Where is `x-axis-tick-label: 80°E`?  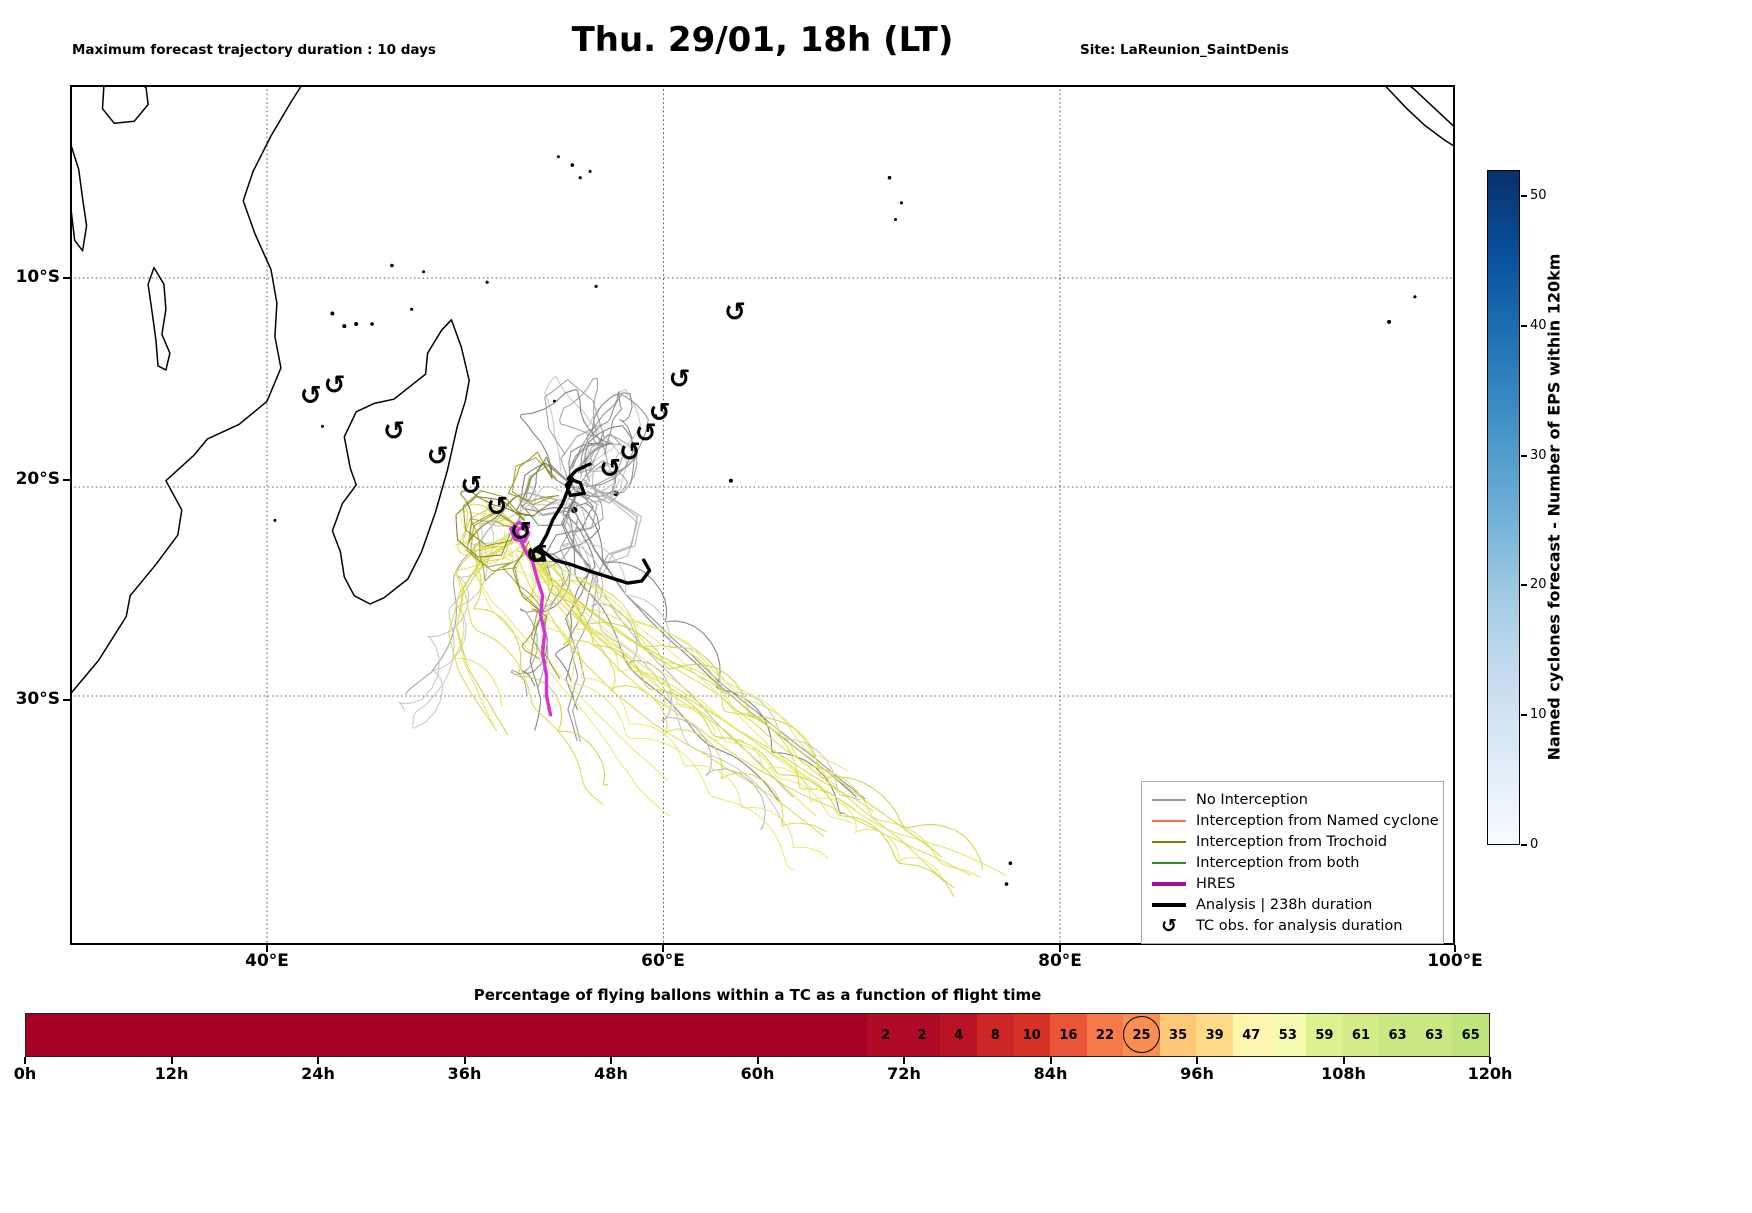
x-axis-tick-label: 80°E is located at coordinates (1060, 961).